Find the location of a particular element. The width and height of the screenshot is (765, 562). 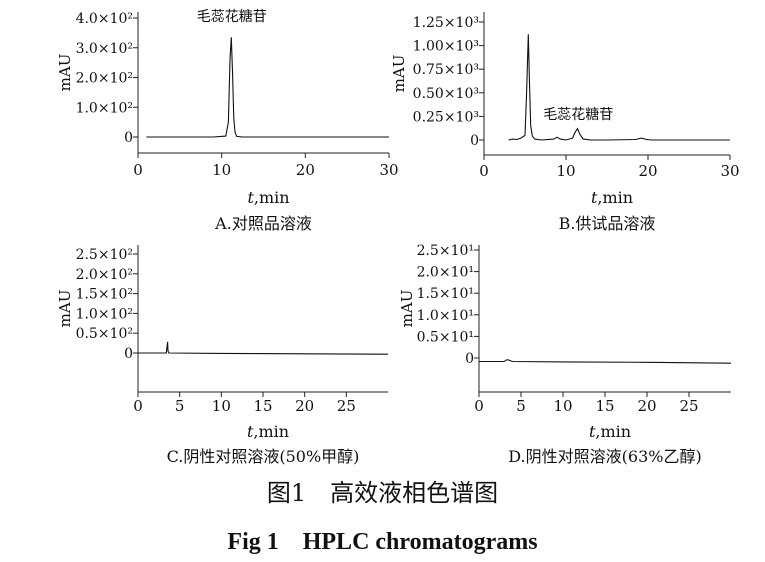

panel-c-y-axis-label: mAU is located at coordinates (65, 309).